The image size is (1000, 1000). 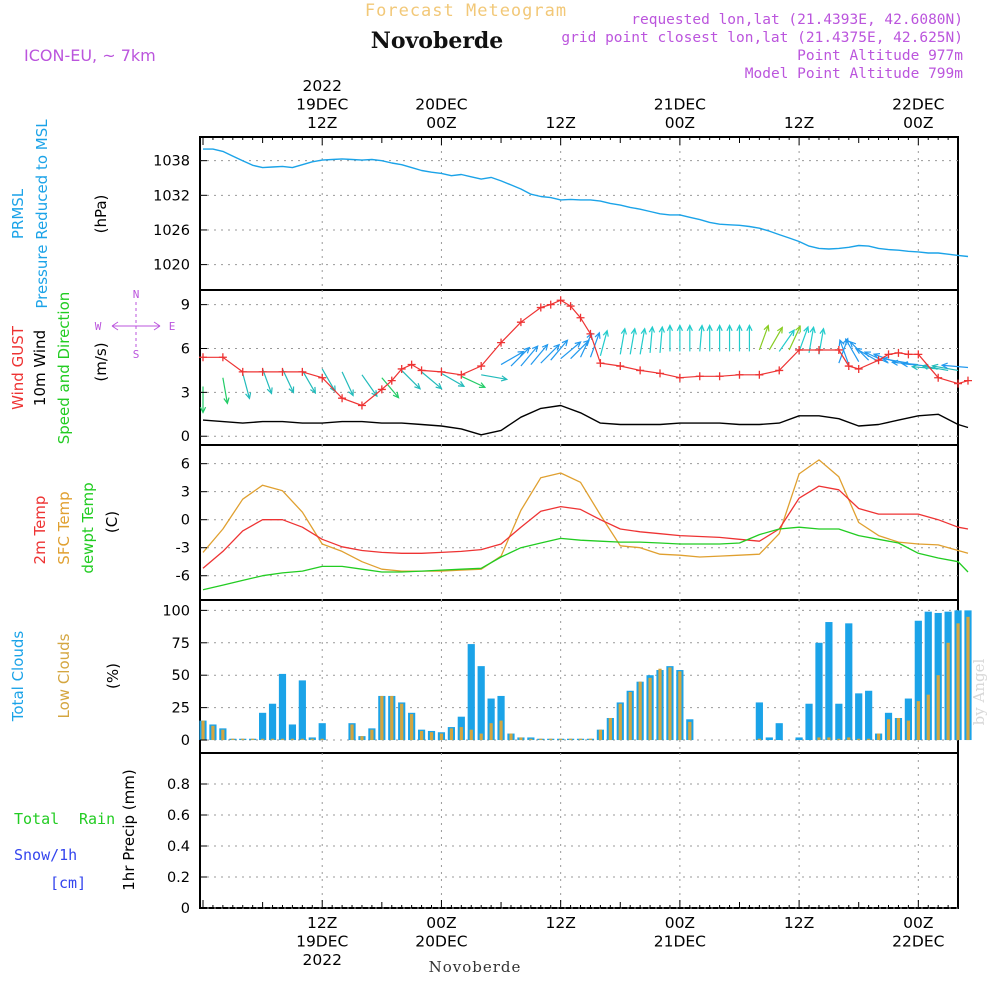 What do you see at coordinates (181, 709) in the screenshot?
I see `y-tick-label: 25` at bounding box center [181, 709].